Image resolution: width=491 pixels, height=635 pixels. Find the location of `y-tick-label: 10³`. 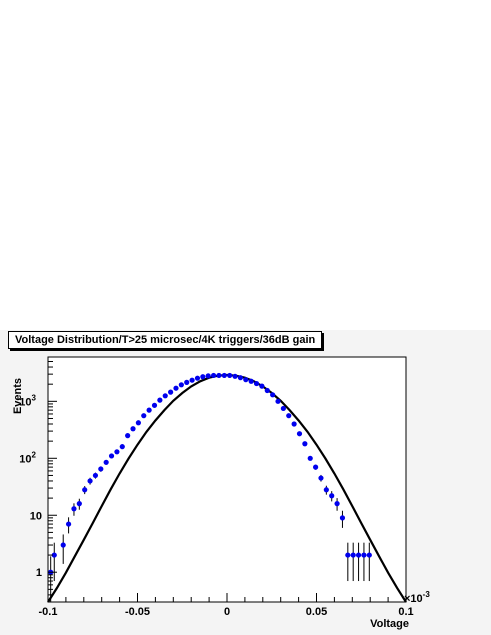

y-tick-label: 10³ is located at coordinates (27, 400).